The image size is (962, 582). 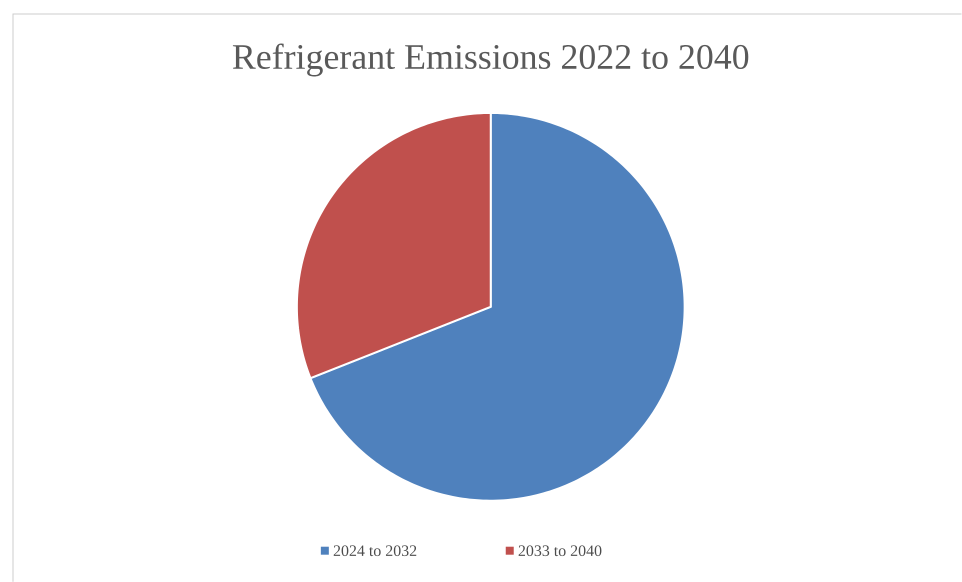 I want to click on legend-label: 2033 to 2040, so click(x=560, y=550).